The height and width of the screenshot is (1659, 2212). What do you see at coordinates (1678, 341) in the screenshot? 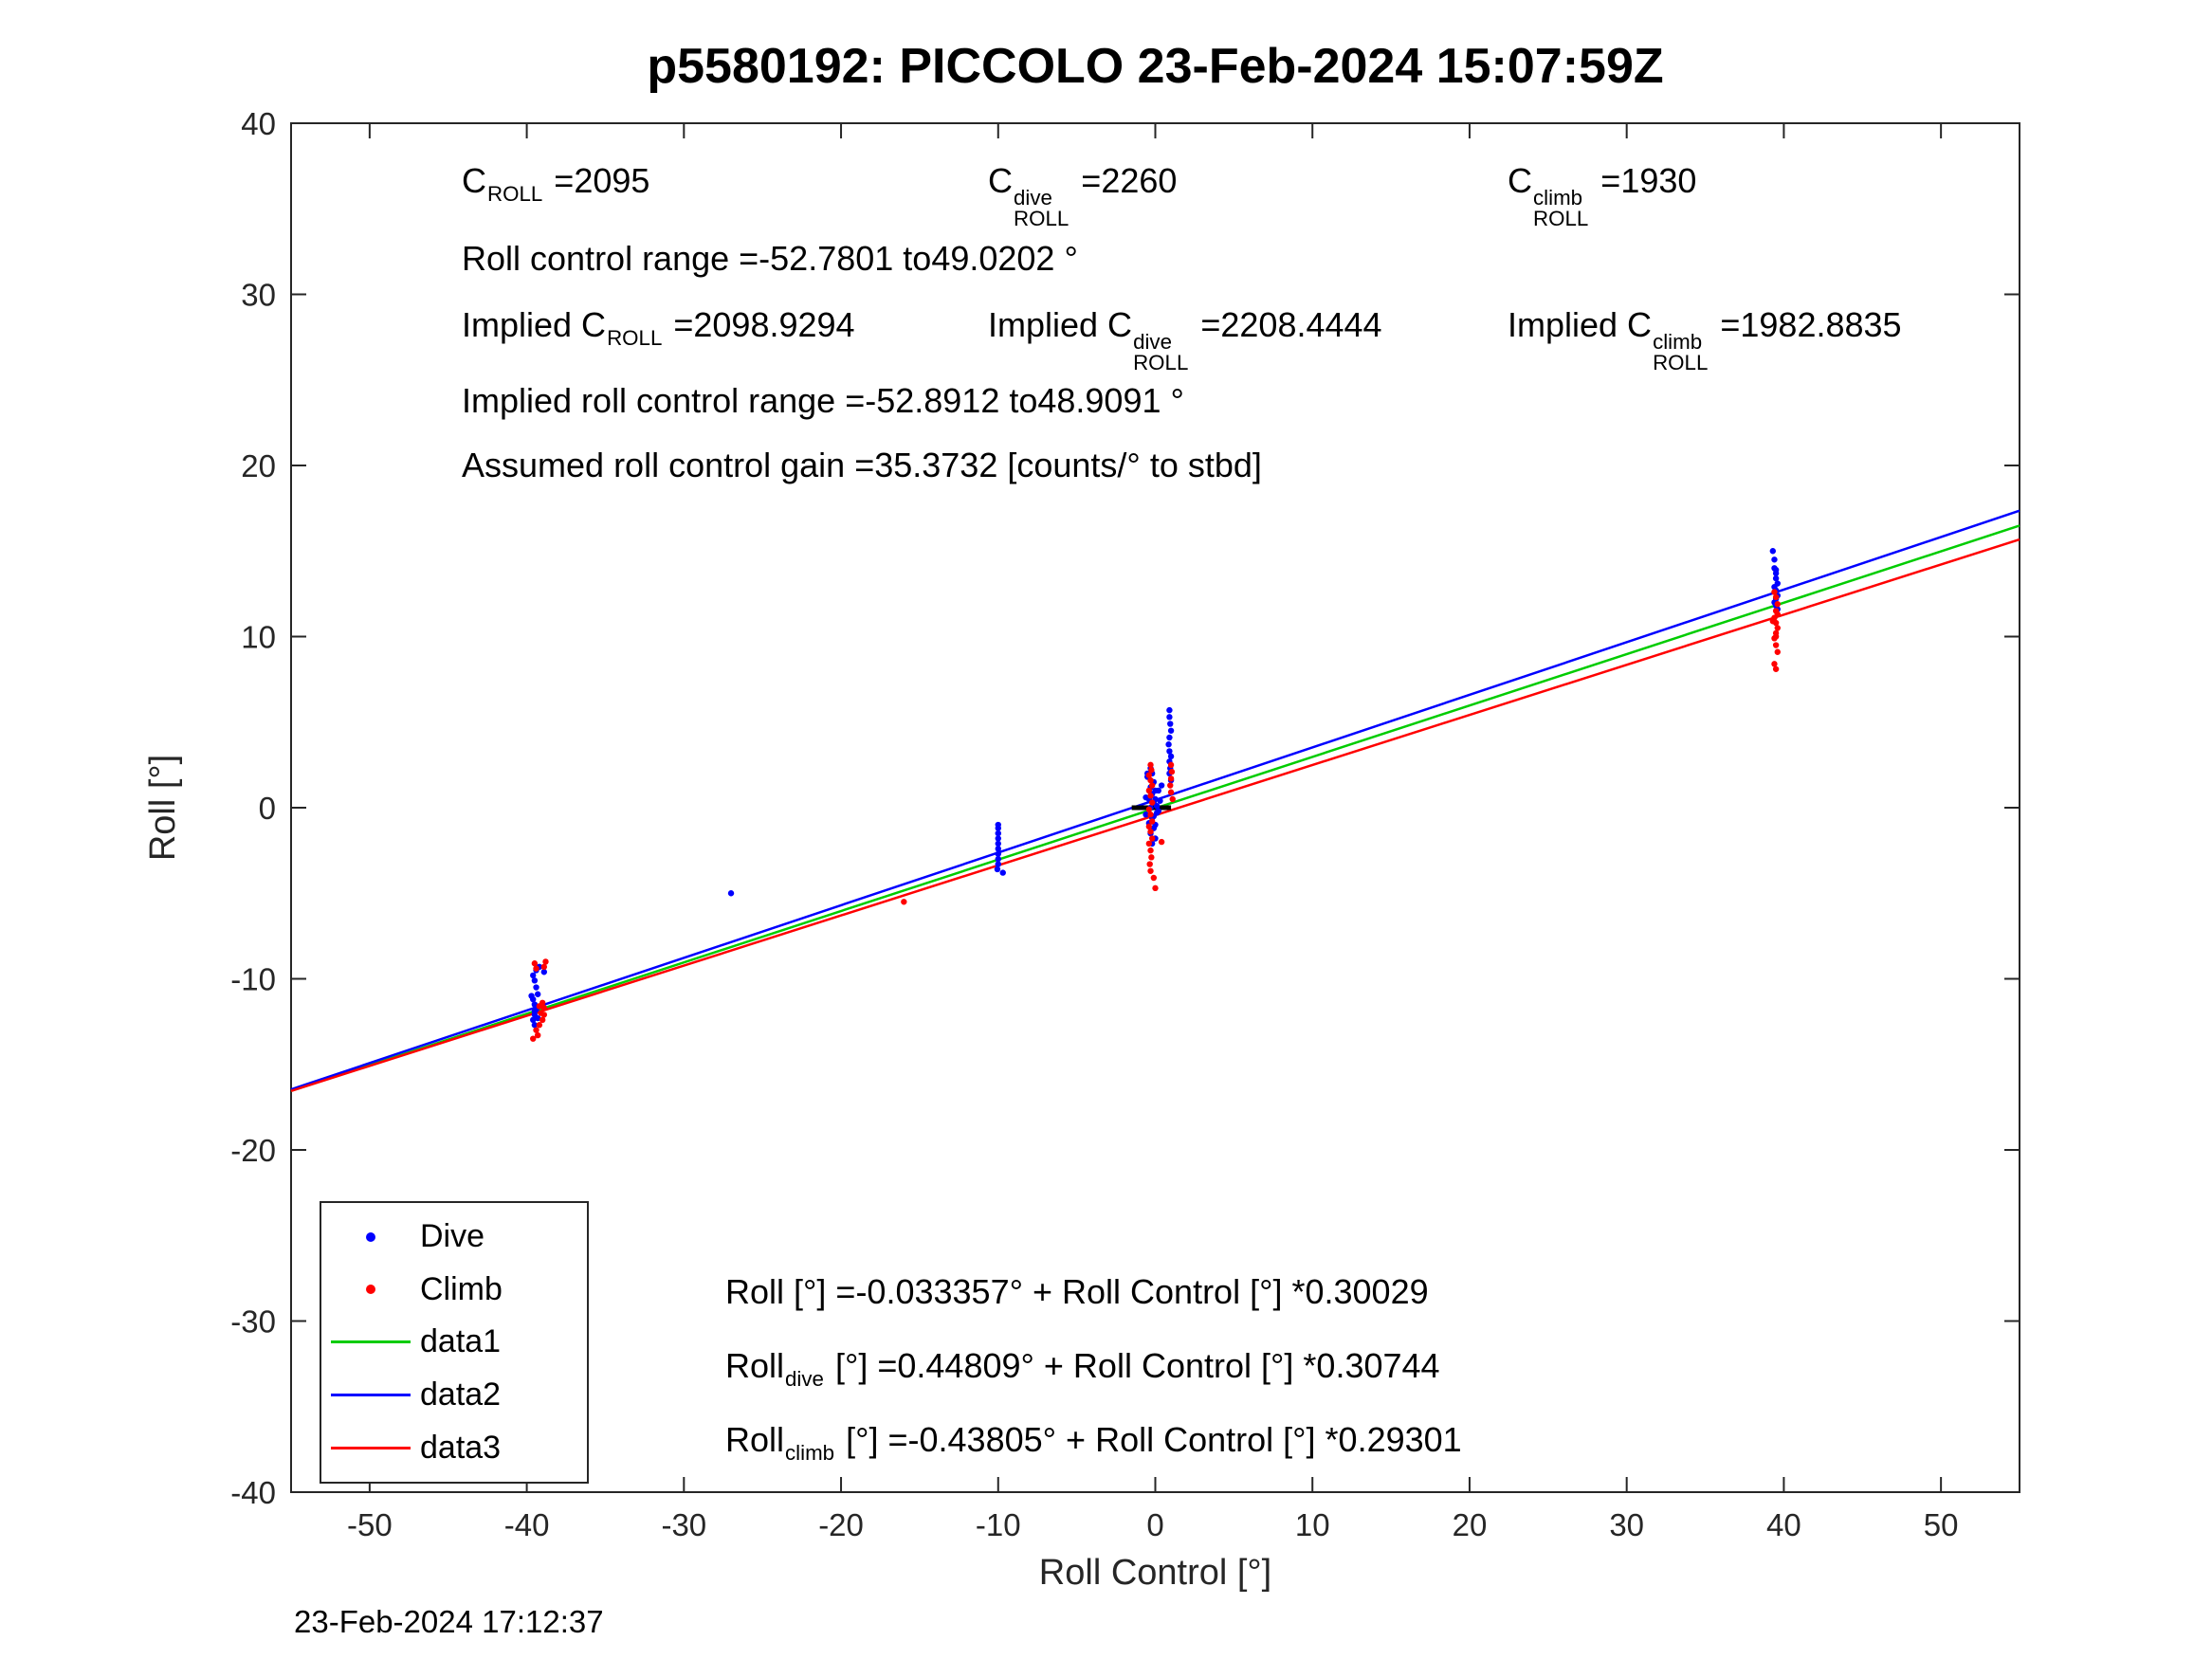
I see `implied-c-roll-climb-sup: climb` at bounding box center [1678, 341].